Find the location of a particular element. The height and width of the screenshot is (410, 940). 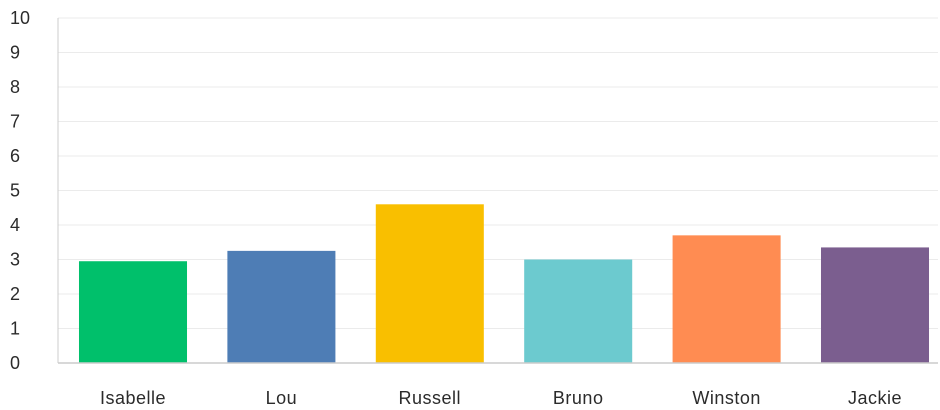

y-tick-label: 7 is located at coordinates (15, 122).